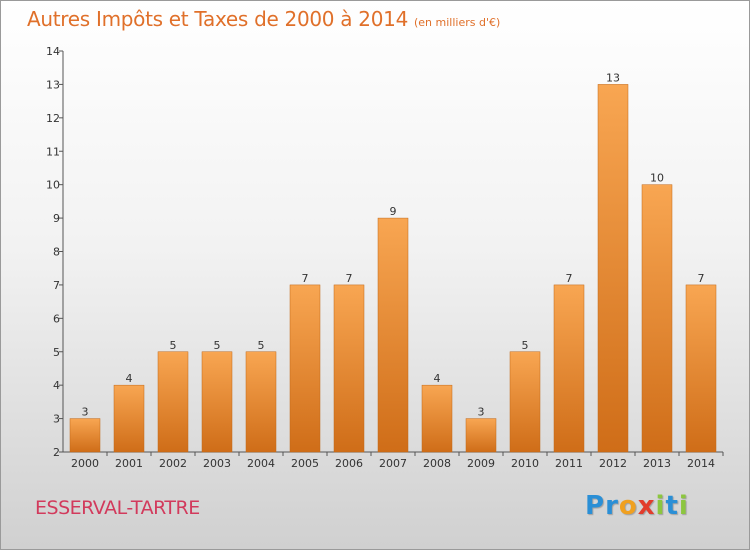  I want to click on x-tick-label: 2011, so click(569, 463).